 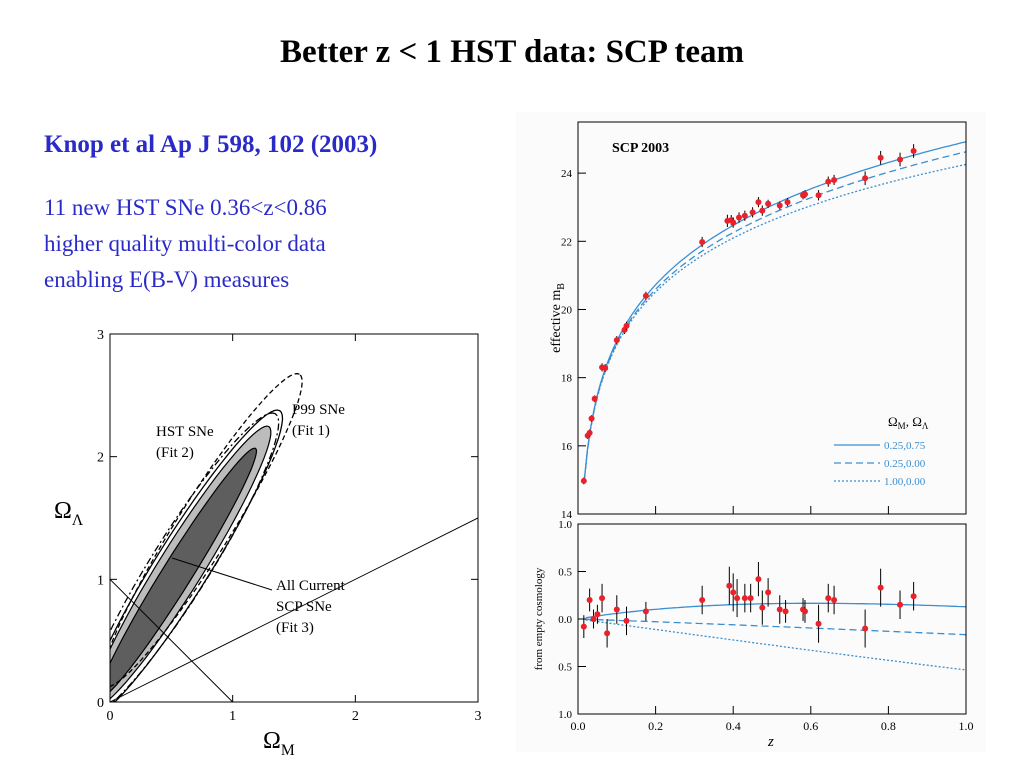 What do you see at coordinates (185, 442) in the screenshot?
I see `annotation-label: HST SNe (Fit 2)` at bounding box center [185, 442].